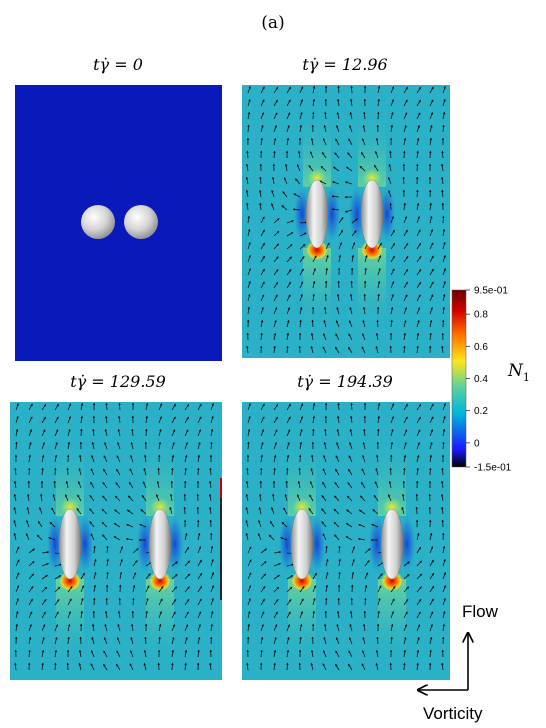  What do you see at coordinates (221, 539) in the screenshot?
I see `colorbar-fragment` at bounding box center [221, 539].